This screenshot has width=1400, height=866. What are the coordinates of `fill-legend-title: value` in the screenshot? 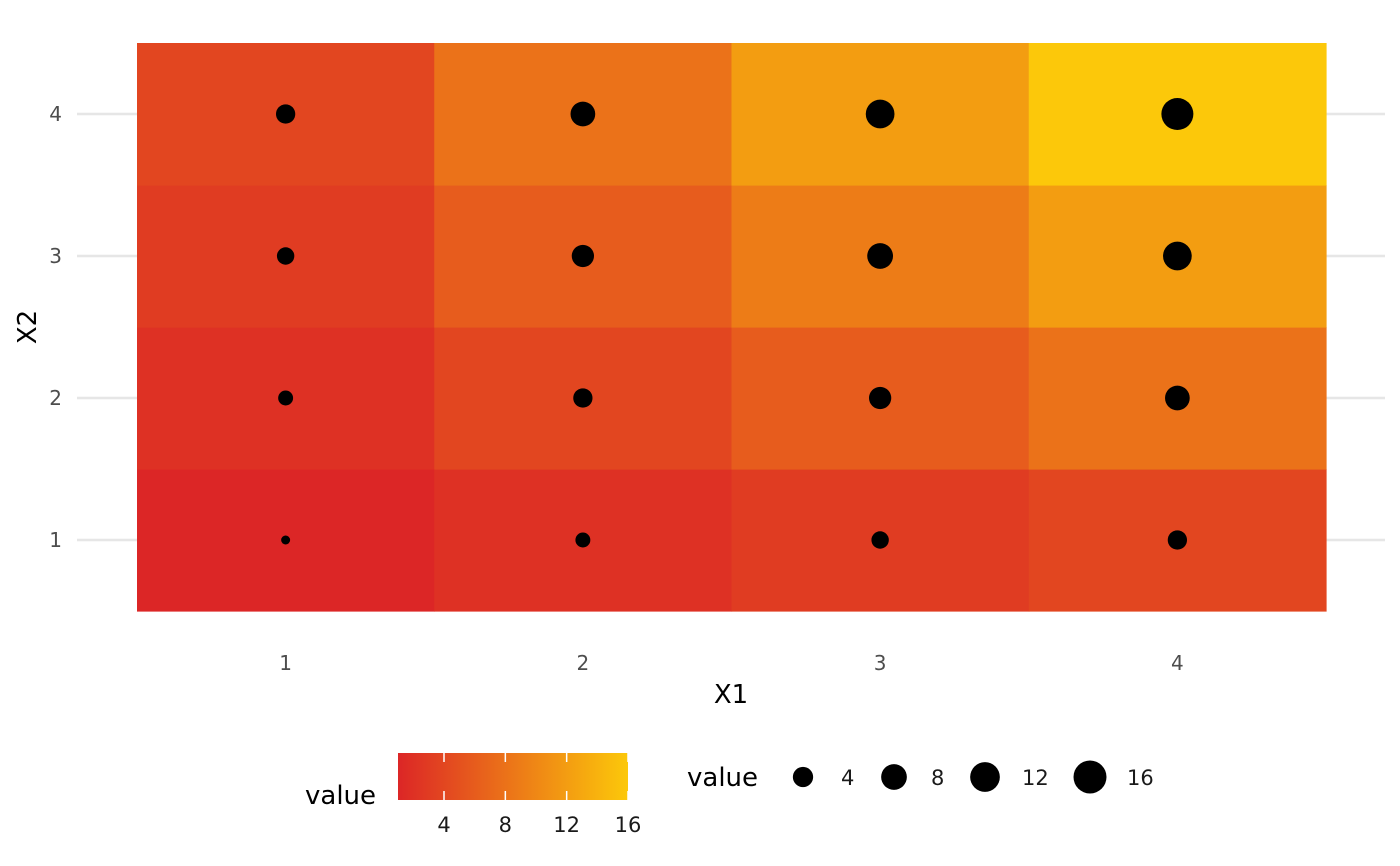 It's located at (340, 796).